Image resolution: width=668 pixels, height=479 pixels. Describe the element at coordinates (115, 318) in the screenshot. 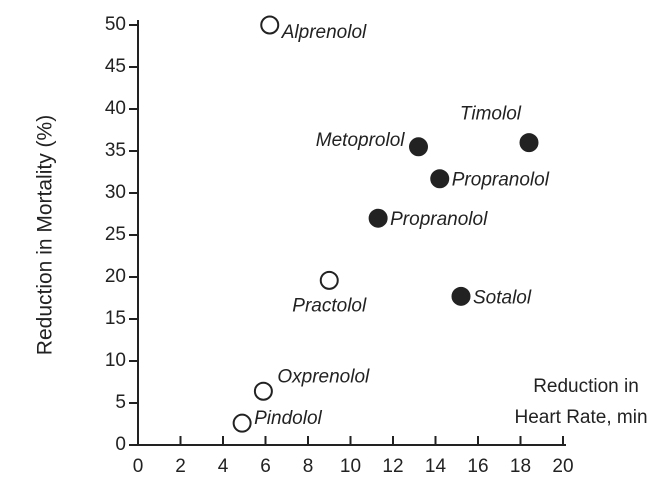

I see `y-tick-label: 15` at that location.